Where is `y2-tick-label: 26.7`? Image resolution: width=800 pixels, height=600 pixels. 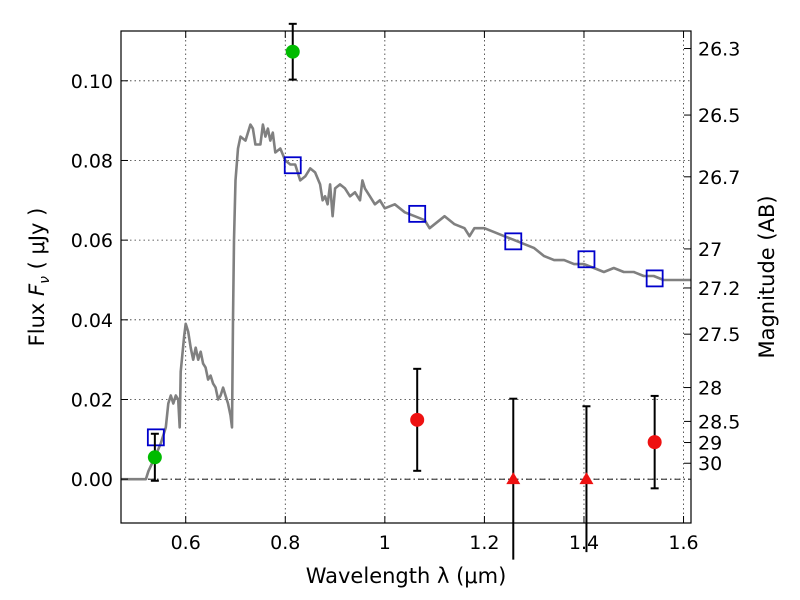
y2-tick-label: 26.7 is located at coordinates (719, 178).